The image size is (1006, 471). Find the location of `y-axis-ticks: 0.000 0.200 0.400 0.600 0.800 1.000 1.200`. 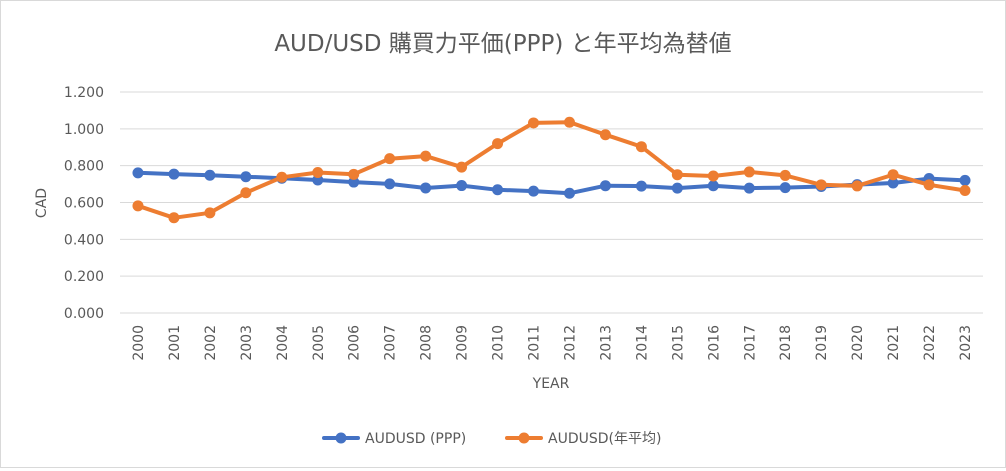

y-axis-ticks: 0.000 0.200 0.400 0.600 0.800 1.000 1.200 is located at coordinates (84, 203).